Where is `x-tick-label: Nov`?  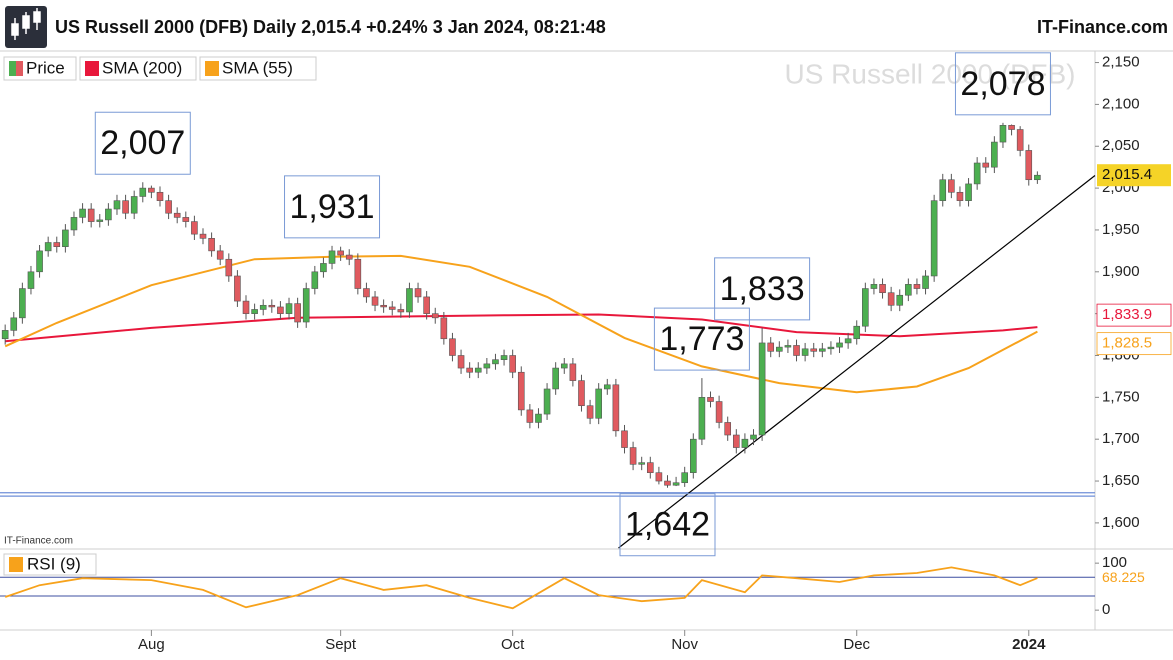
x-tick-label: Nov is located at coordinates (684, 644).